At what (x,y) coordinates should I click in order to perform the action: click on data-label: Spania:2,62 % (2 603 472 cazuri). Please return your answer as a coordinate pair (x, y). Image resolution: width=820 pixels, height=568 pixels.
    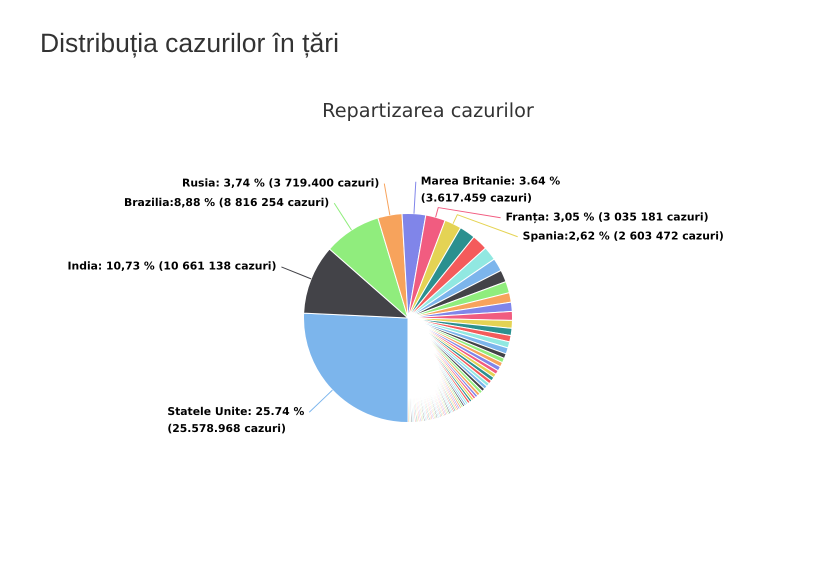
    Looking at the image, I should click on (623, 236).